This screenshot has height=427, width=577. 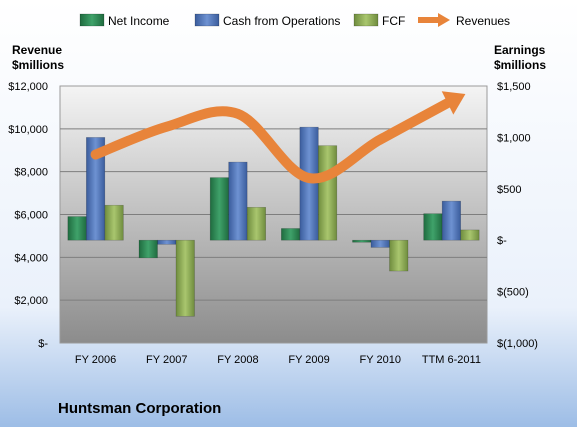 I want to click on right-axis-label-line2: $millions, so click(x=520, y=65).